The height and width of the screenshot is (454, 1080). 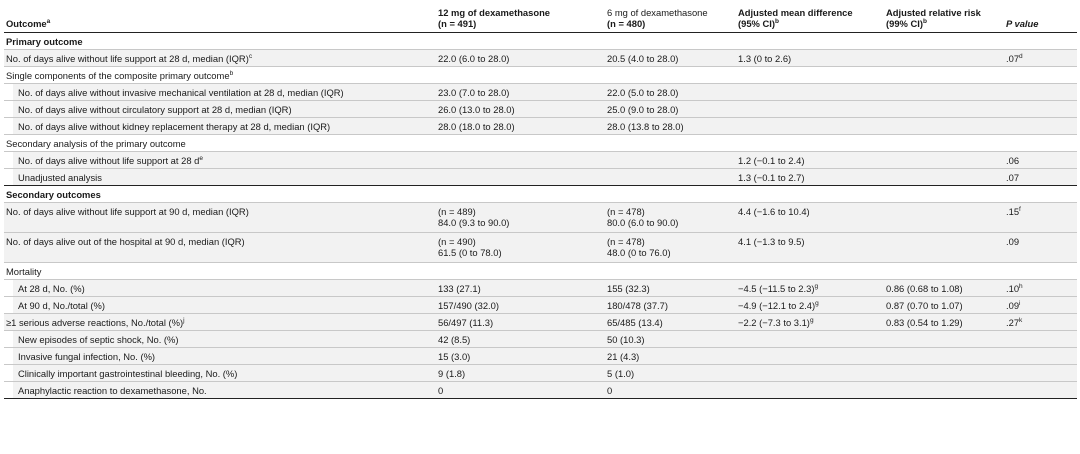 I want to click on header-adjusted-relative-risk: Adjusted relative risk (99% CI)b, so click(x=944, y=19).